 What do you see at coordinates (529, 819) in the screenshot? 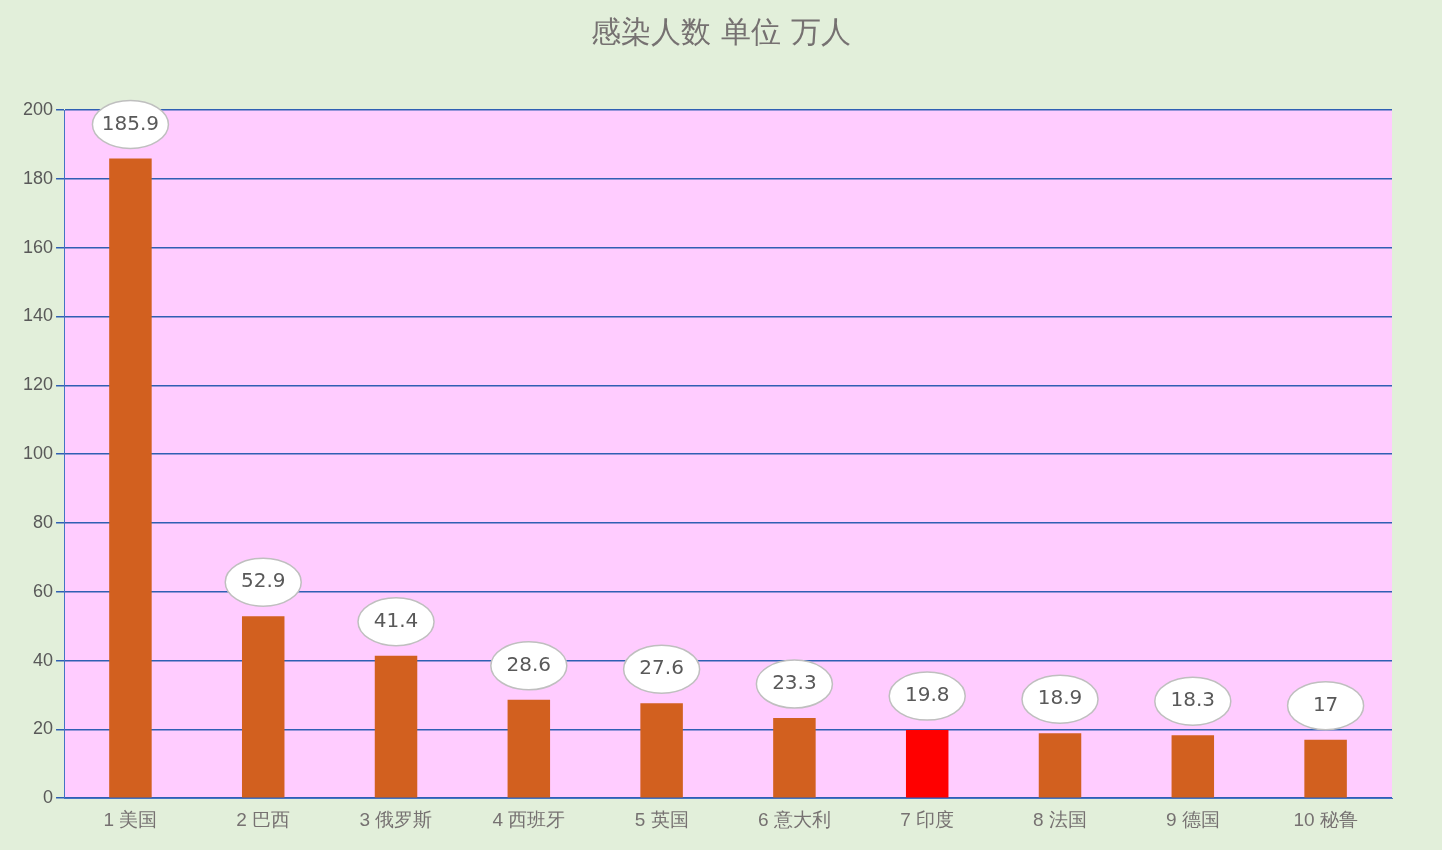
I see `x-tick-label: 4 西班牙` at bounding box center [529, 819].